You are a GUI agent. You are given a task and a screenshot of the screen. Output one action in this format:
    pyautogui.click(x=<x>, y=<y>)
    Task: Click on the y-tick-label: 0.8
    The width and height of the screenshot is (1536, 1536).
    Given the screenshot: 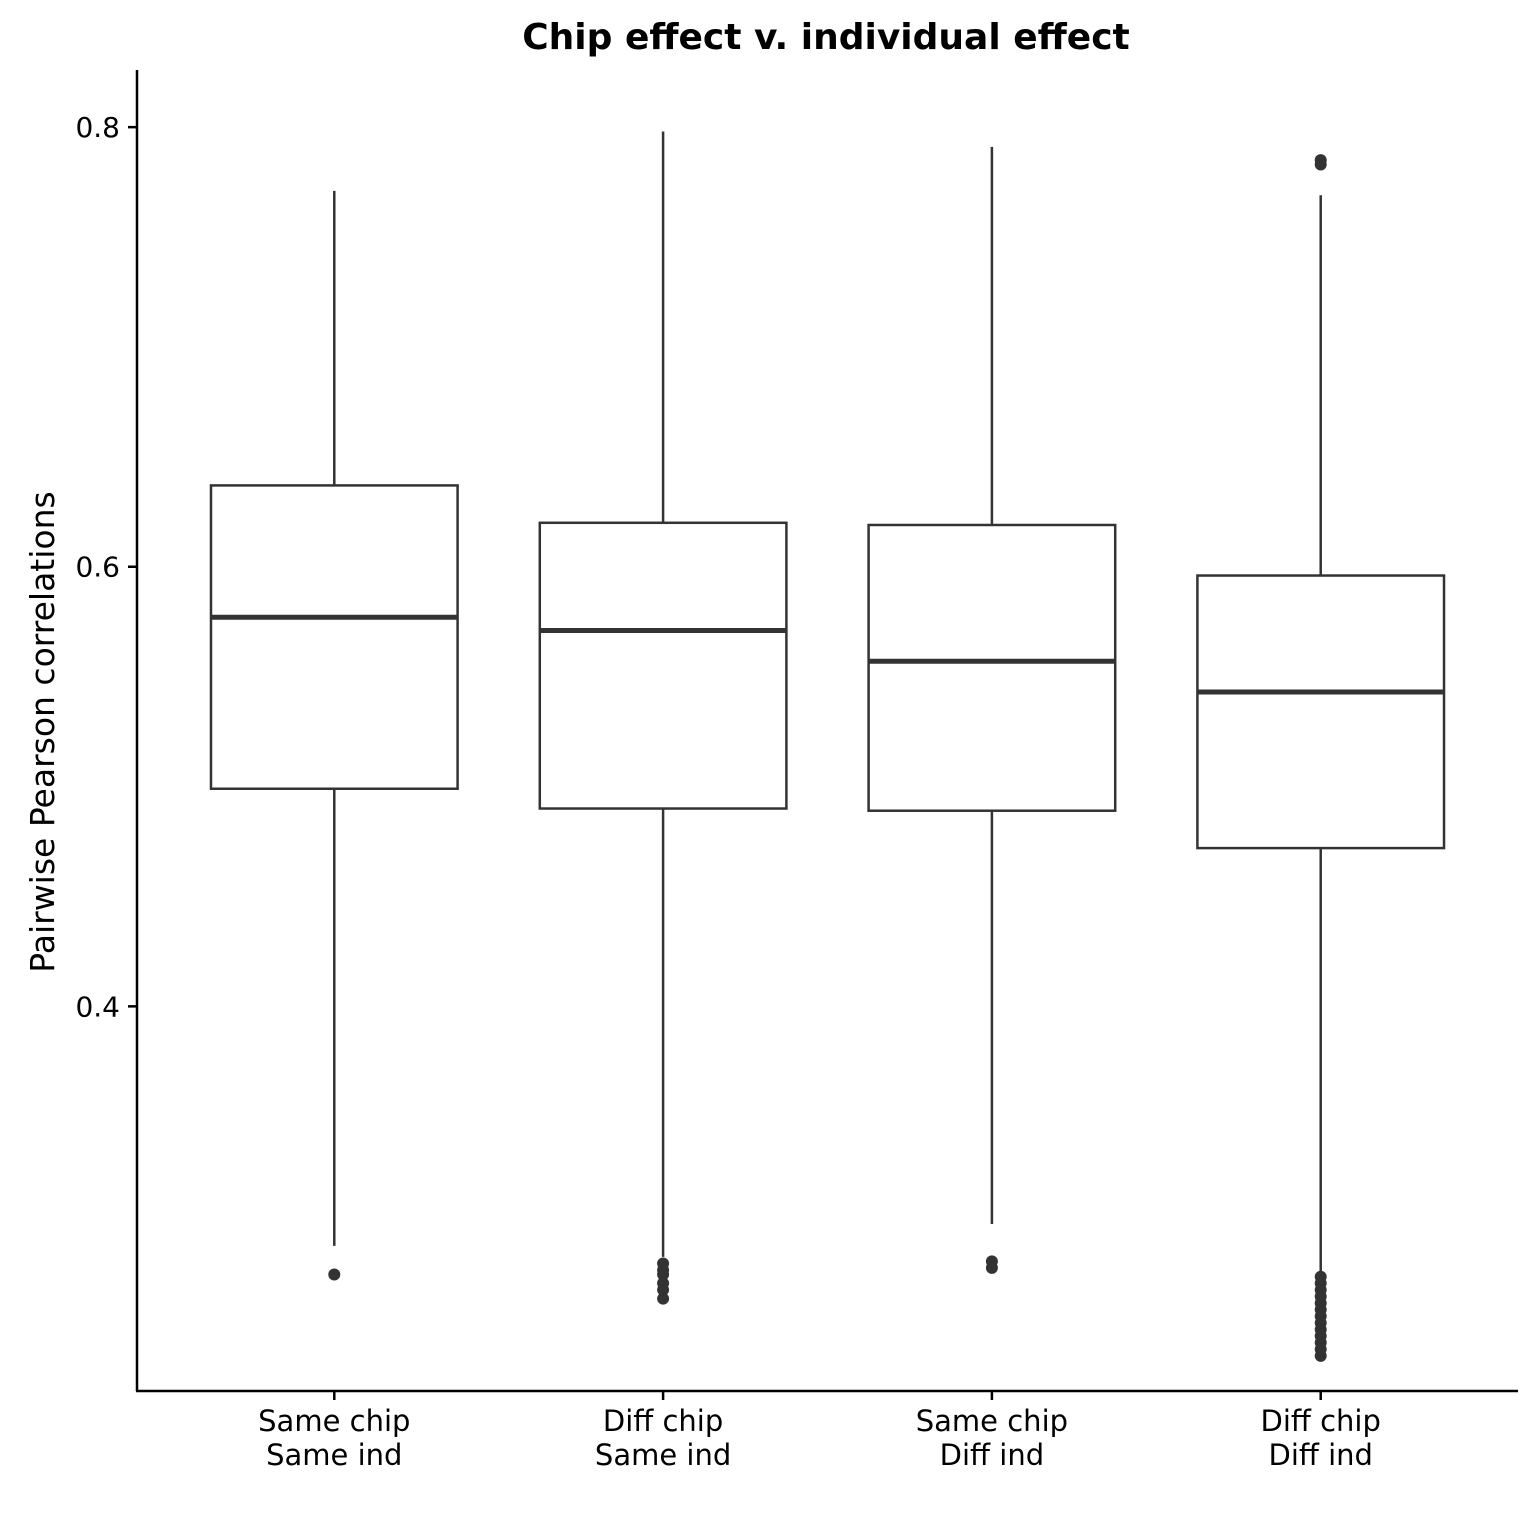 What is the action you would take?
    pyautogui.click(x=97, y=127)
    